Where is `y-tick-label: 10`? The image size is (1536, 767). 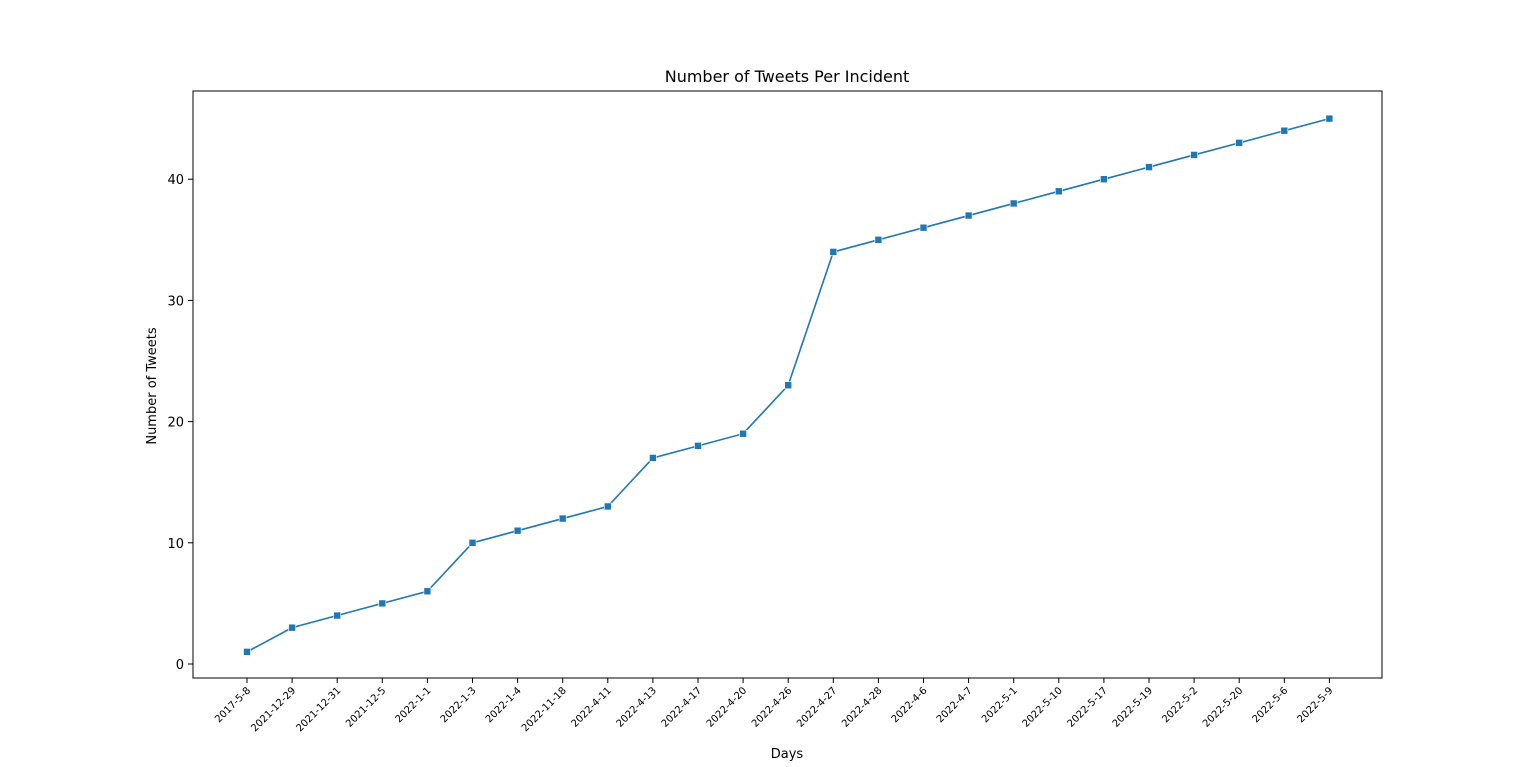 y-tick-label: 10 is located at coordinates (175, 544).